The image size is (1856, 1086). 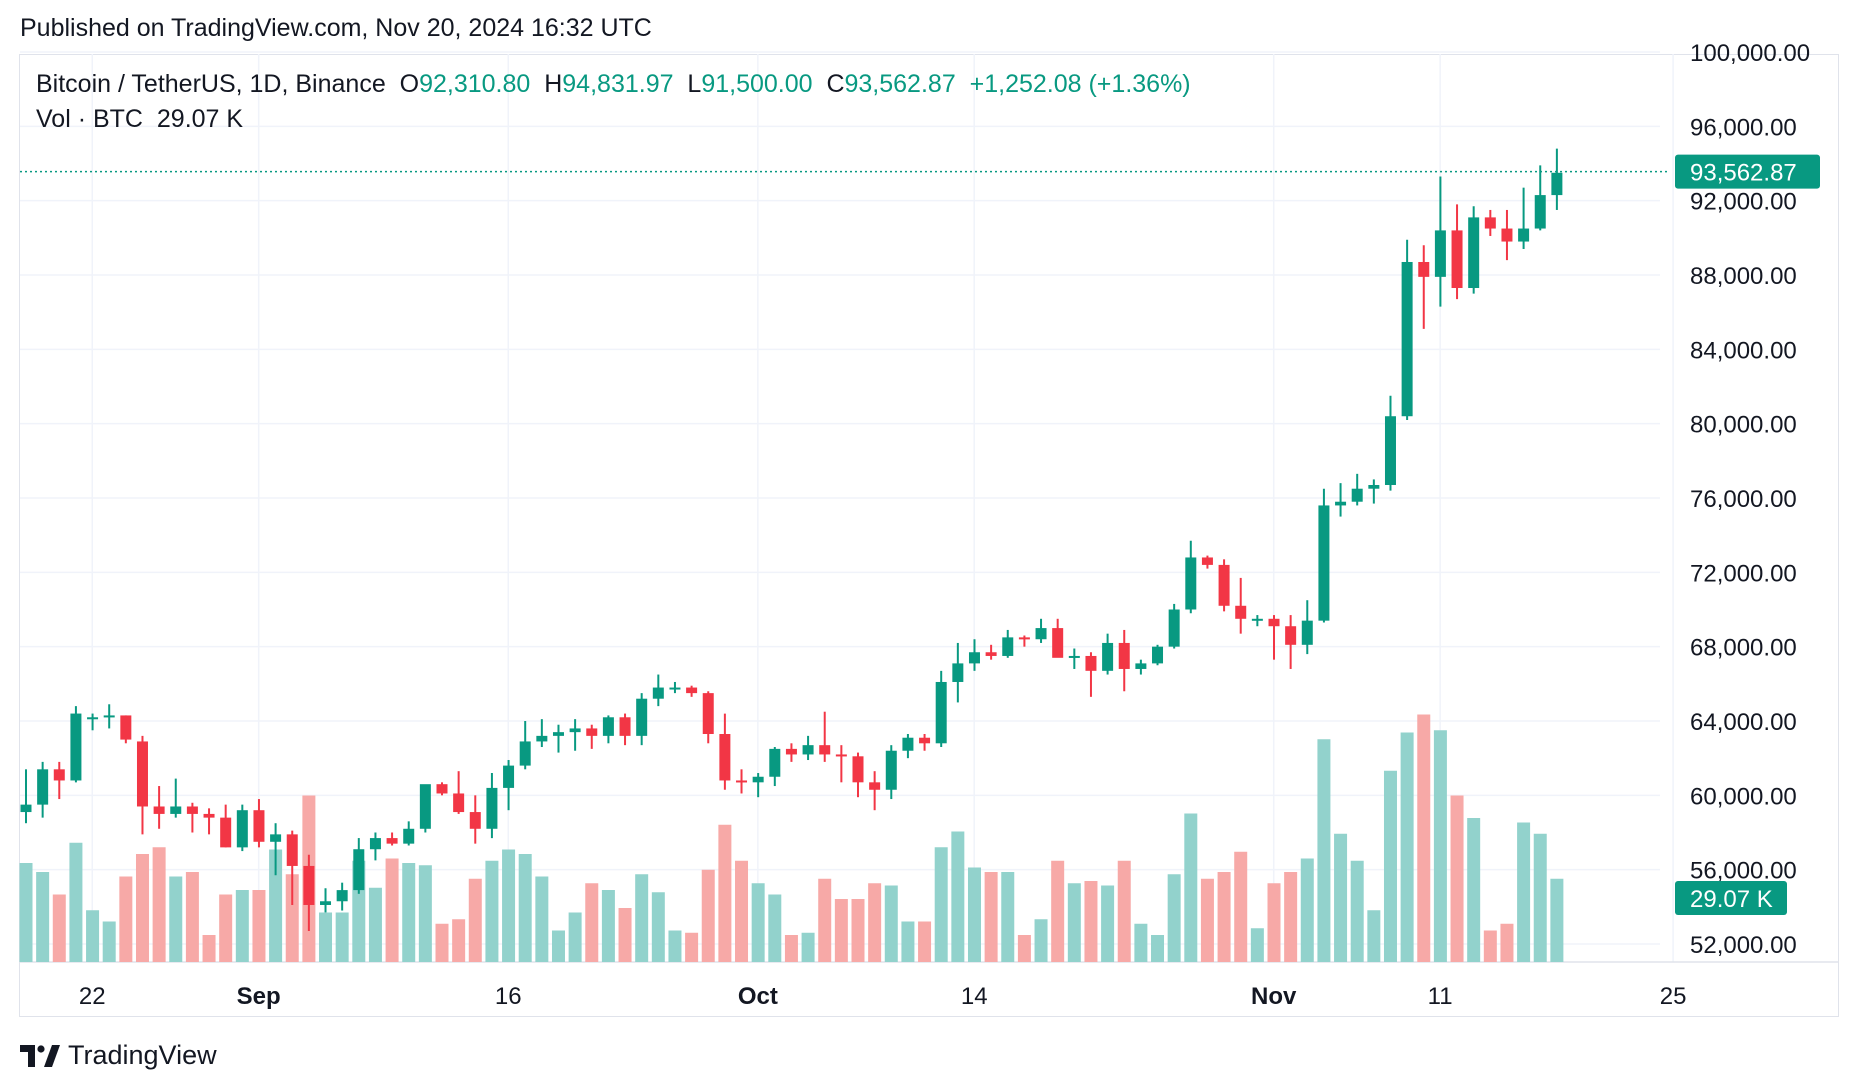 What do you see at coordinates (211, 84) in the screenshot?
I see `symbol-title: Bitcoin / TetherUS, 1D, Binance` at bounding box center [211, 84].